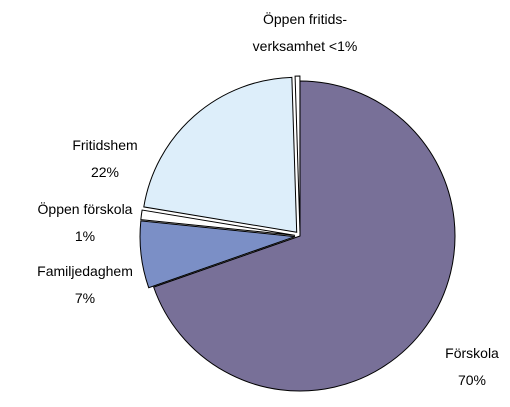  Describe the element at coordinates (105, 145) in the screenshot. I see `category-label: Fritidshem` at that location.